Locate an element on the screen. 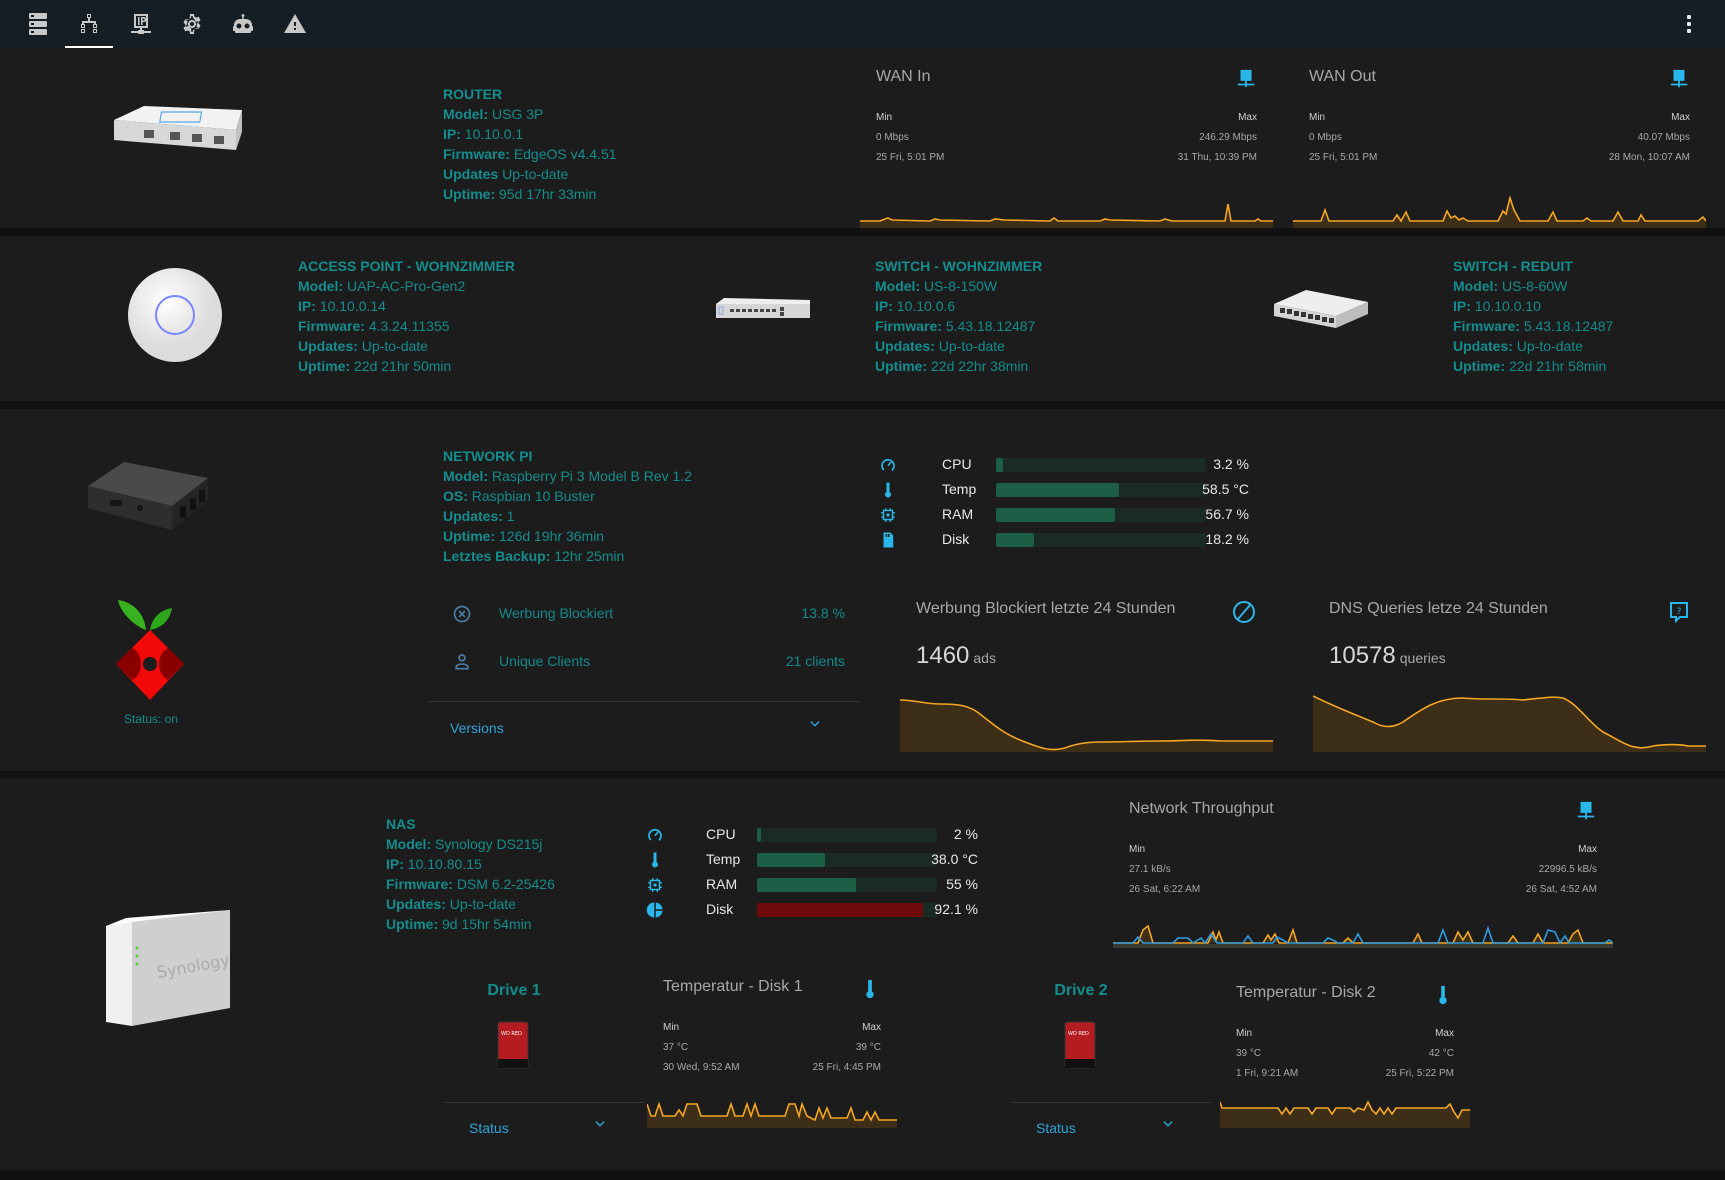  switch-wohnzimmer-ip: 10.10.0.6 is located at coordinates (926, 306).